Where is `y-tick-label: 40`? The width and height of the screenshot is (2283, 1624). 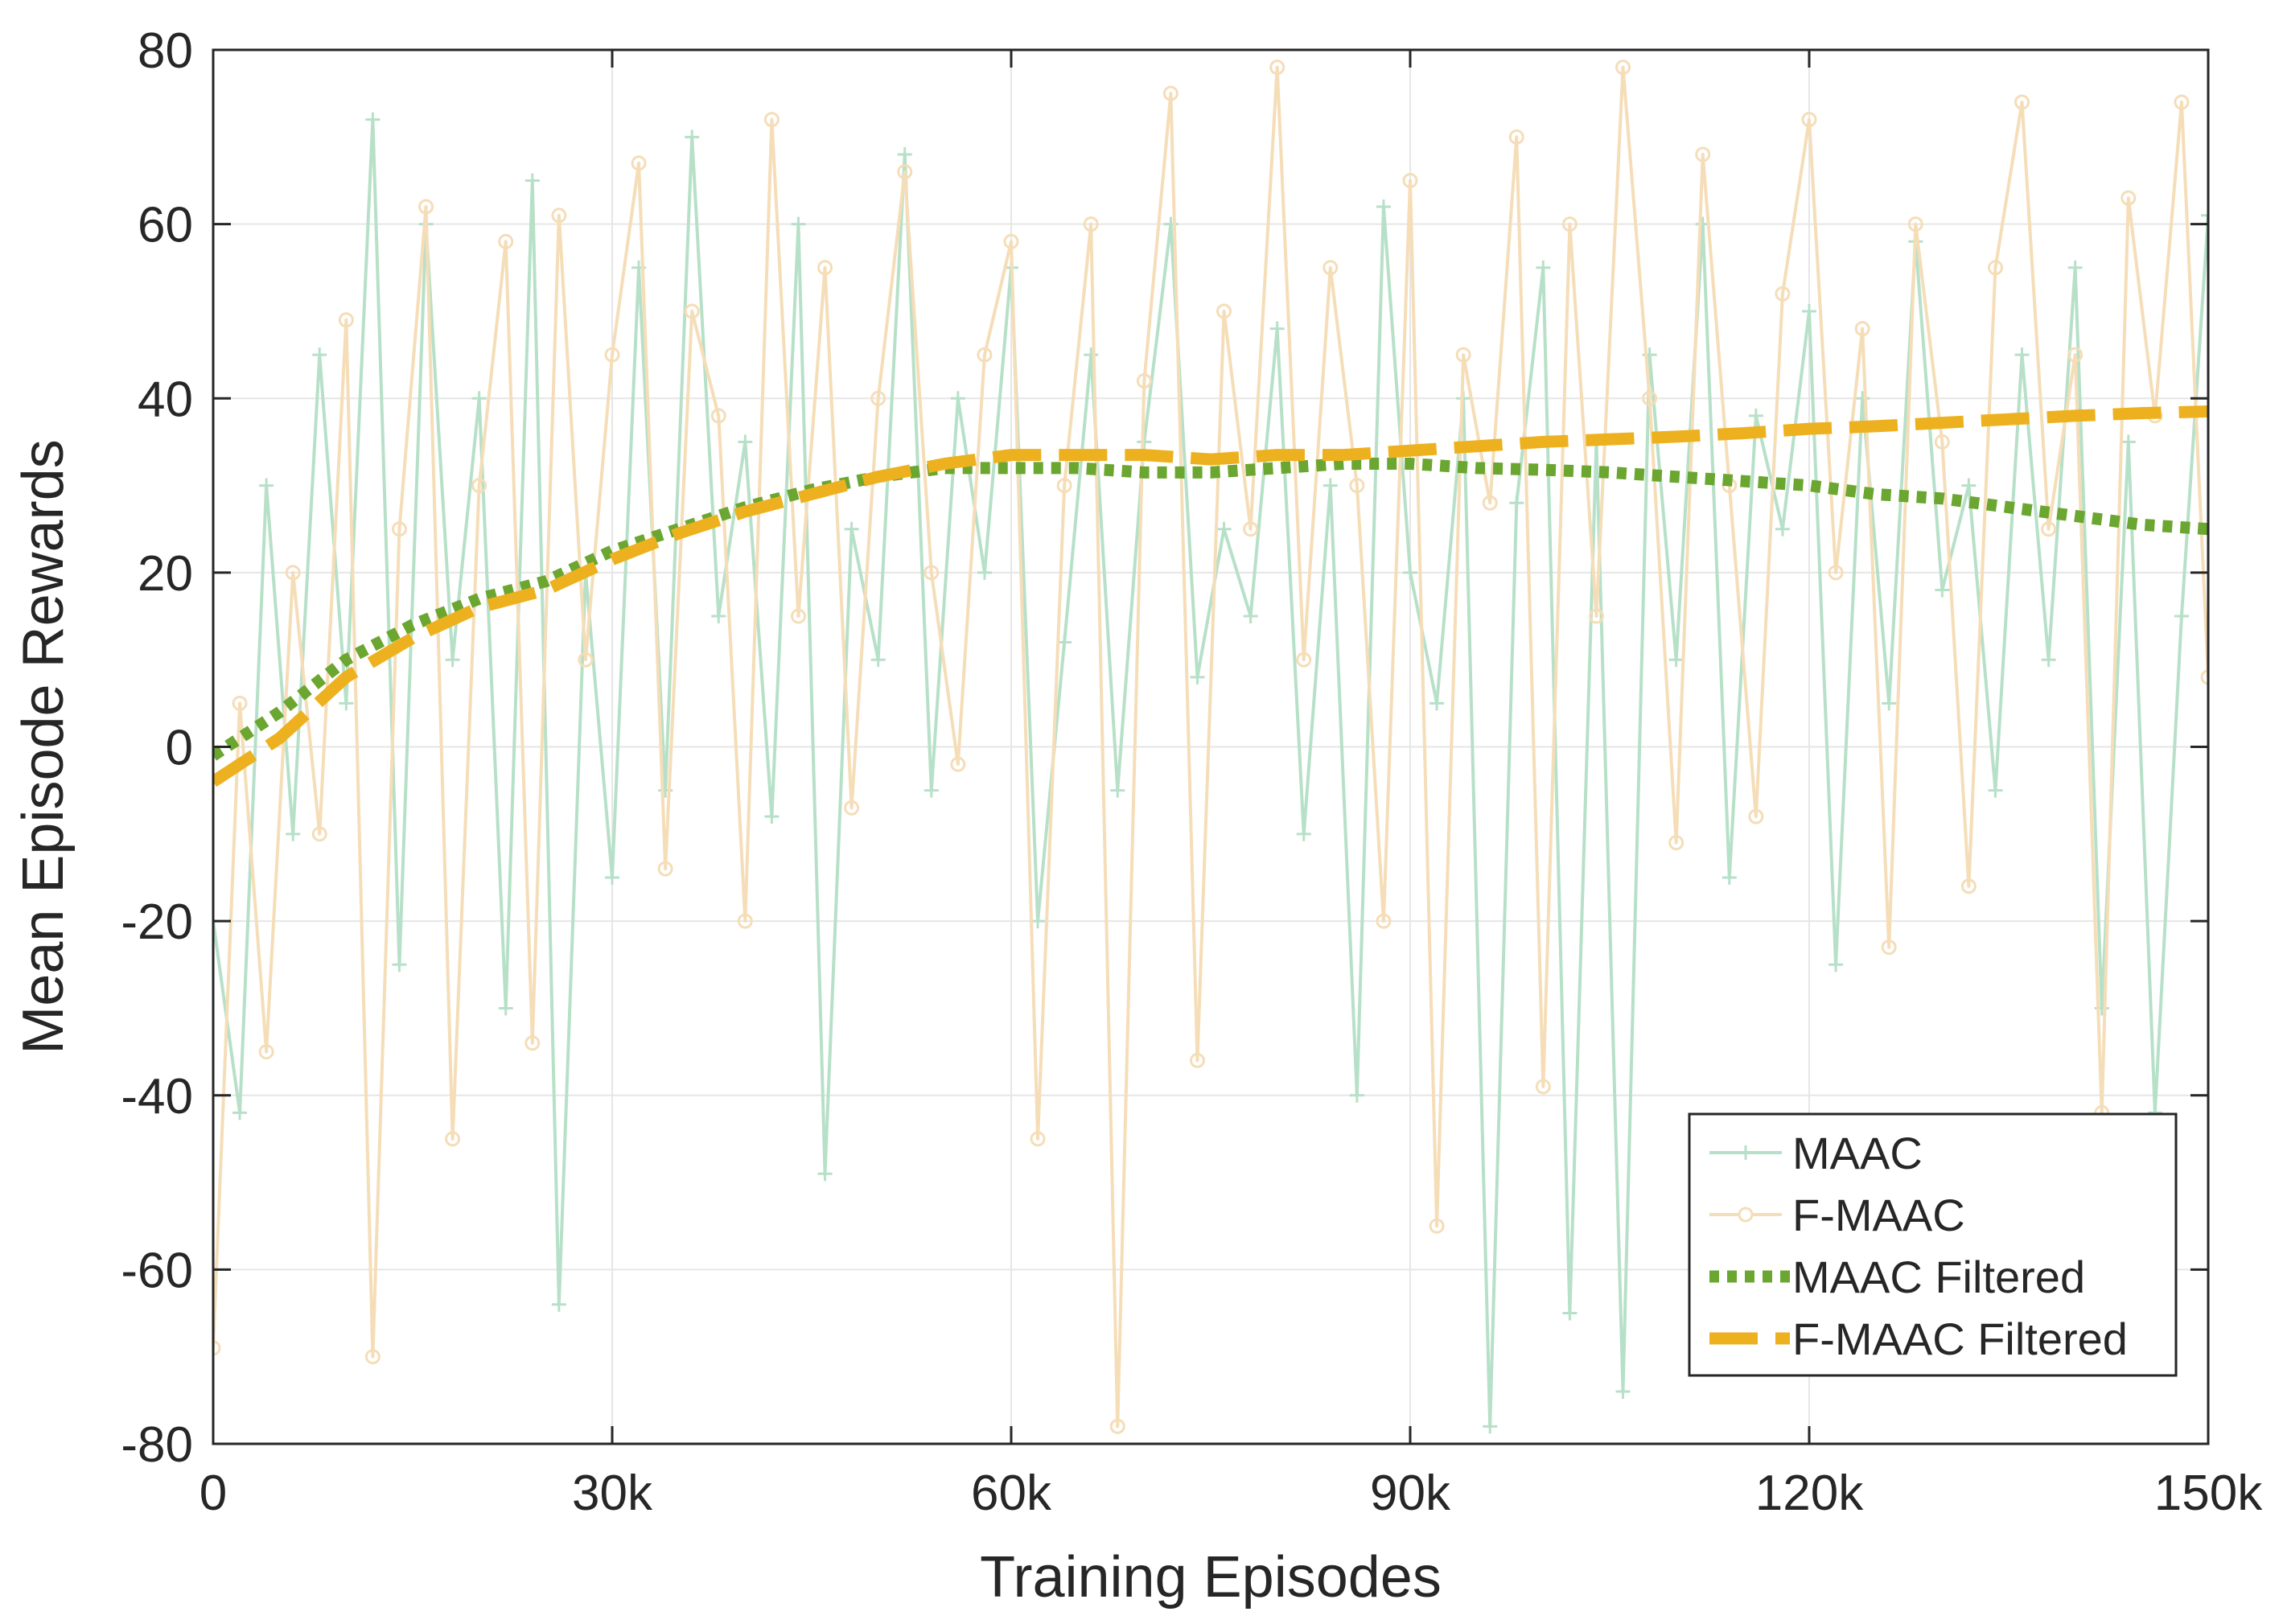 y-tick-label: 40 is located at coordinates (165, 399).